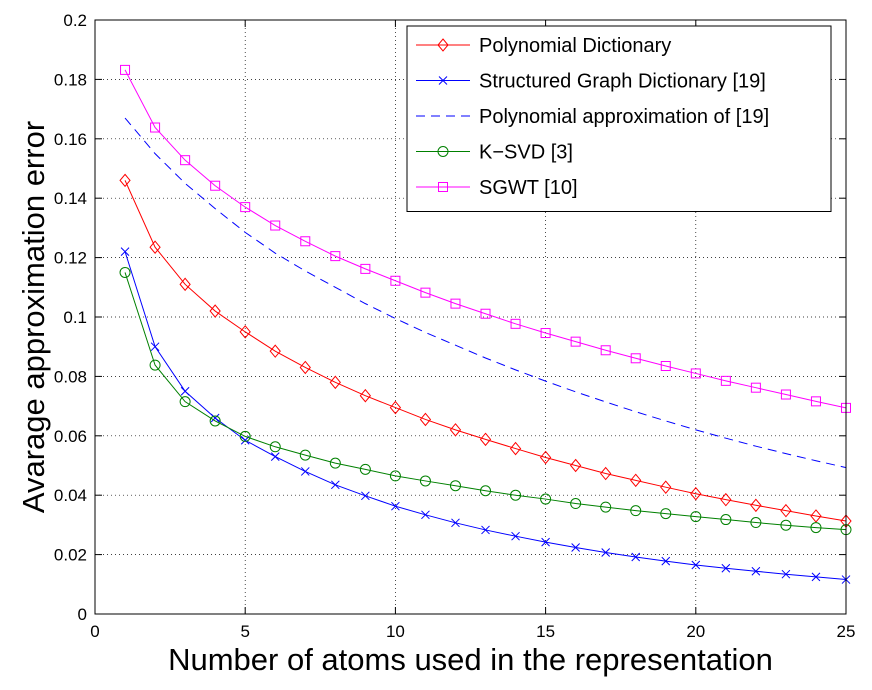  What do you see at coordinates (528, 188) in the screenshot?
I see `legend-label: SGWT [10]` at bounding box center [528, 188].